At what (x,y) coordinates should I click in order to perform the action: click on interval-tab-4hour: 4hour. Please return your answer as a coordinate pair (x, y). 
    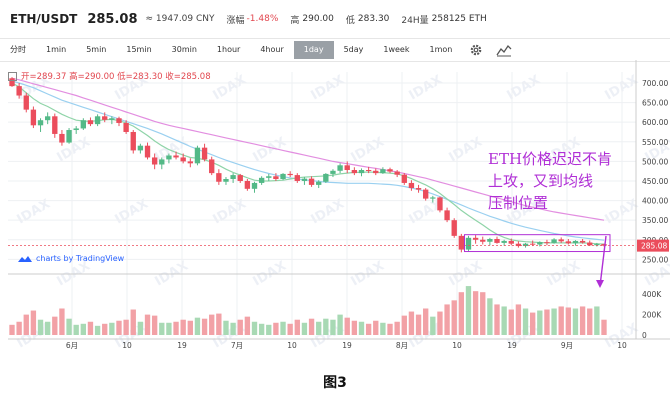
    Looking at the image, I should click on (272, 49).